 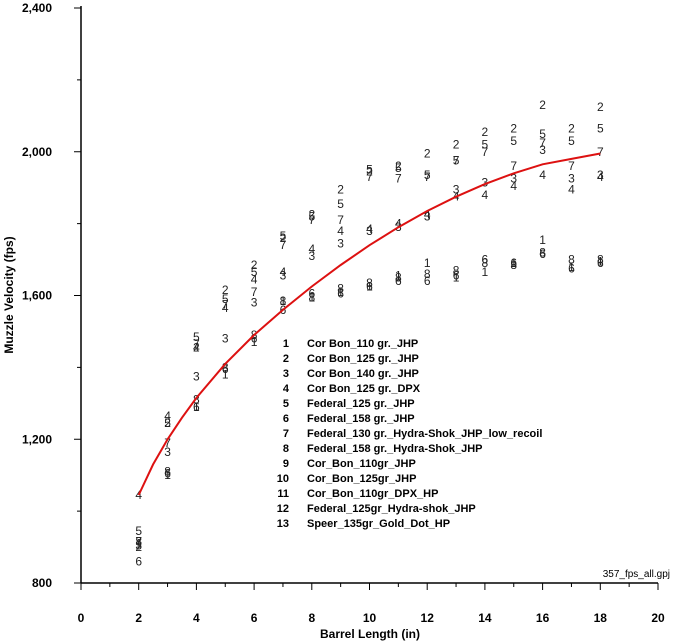 I want to click on legend-item: 3 Cor Bon_140 gr._JHP, so click(x=351, y=374).